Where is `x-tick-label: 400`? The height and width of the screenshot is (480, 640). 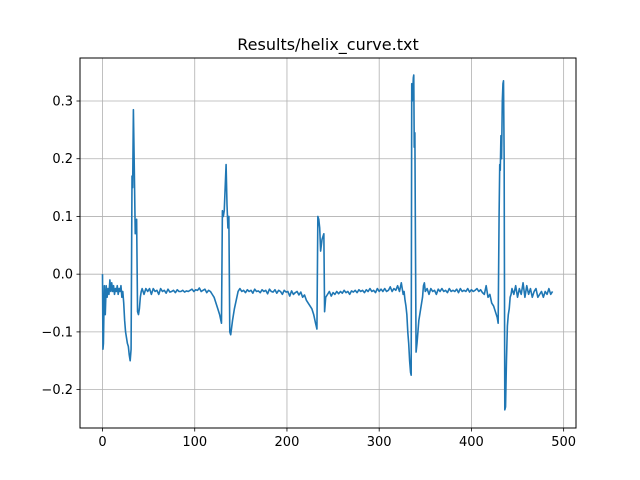
x-tick-label: 400 is located at coordinates (471, 442).